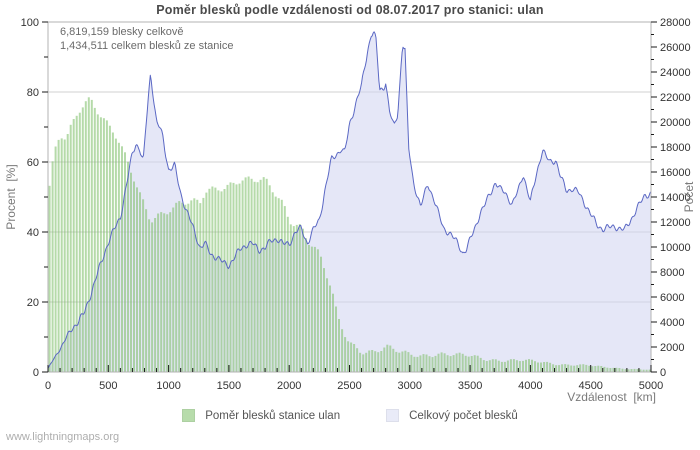 This screenshot has height=450, width=700. Describe the element at coordinates (273, 415) in the screenshot. I see `legend-label-ratio: Poměr blesků stanice ulan` at that location.